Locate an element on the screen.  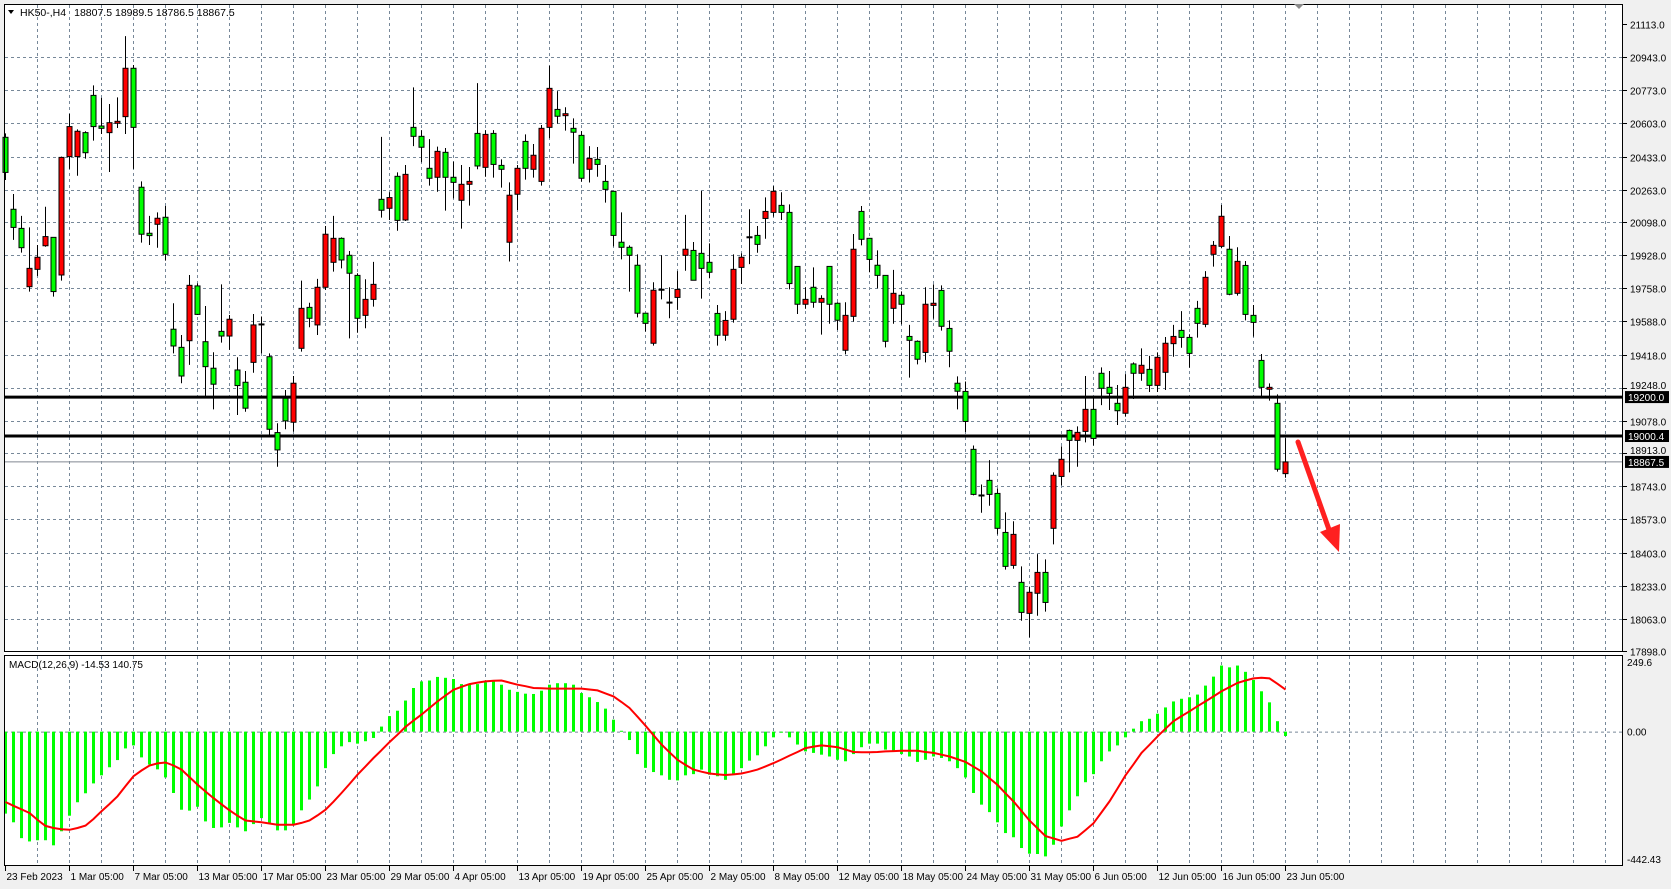
time-axis-label: 6 Jun 05:00 is located at coordinates (1121, 877).